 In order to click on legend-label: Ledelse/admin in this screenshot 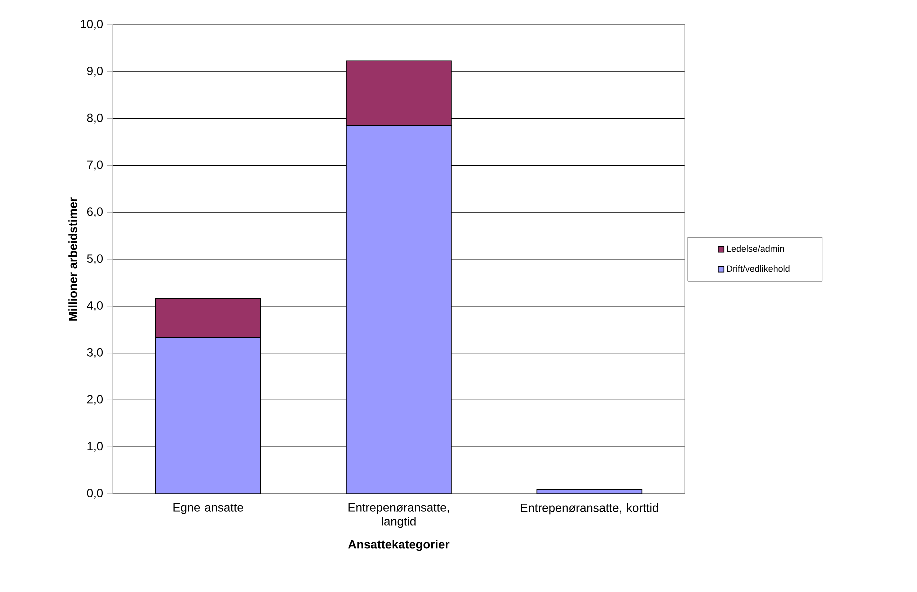, I will do `click(755, 249)`.